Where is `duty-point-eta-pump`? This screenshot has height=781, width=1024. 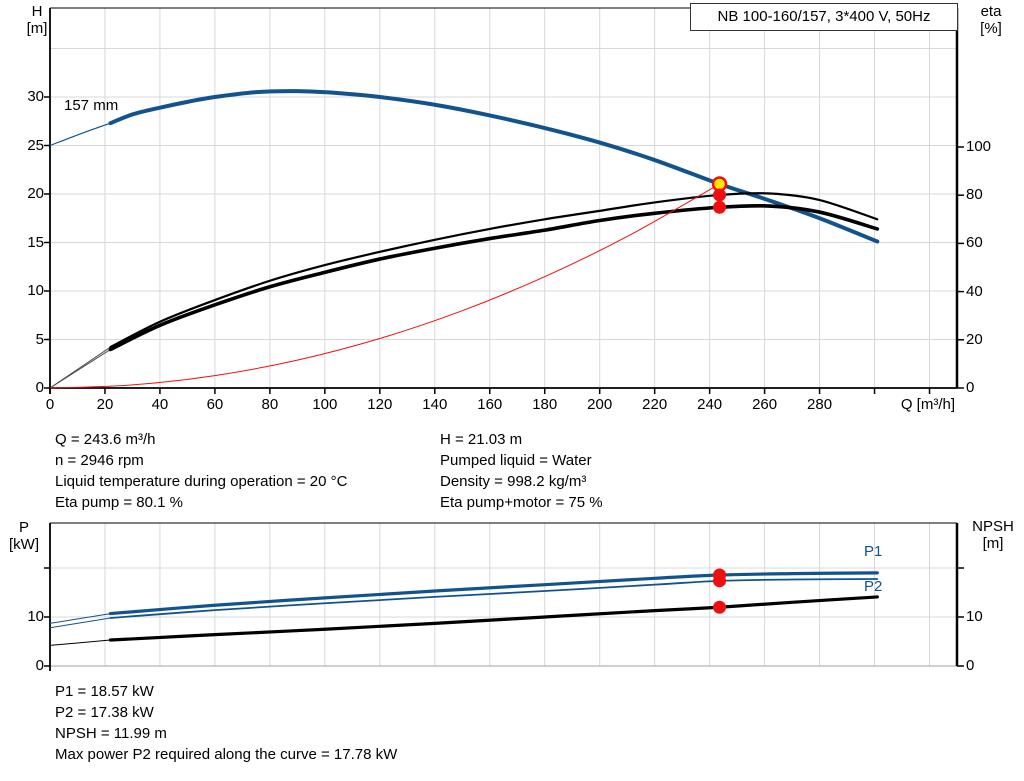
duty-point-eta-pump is located at coordinates (720, 195).